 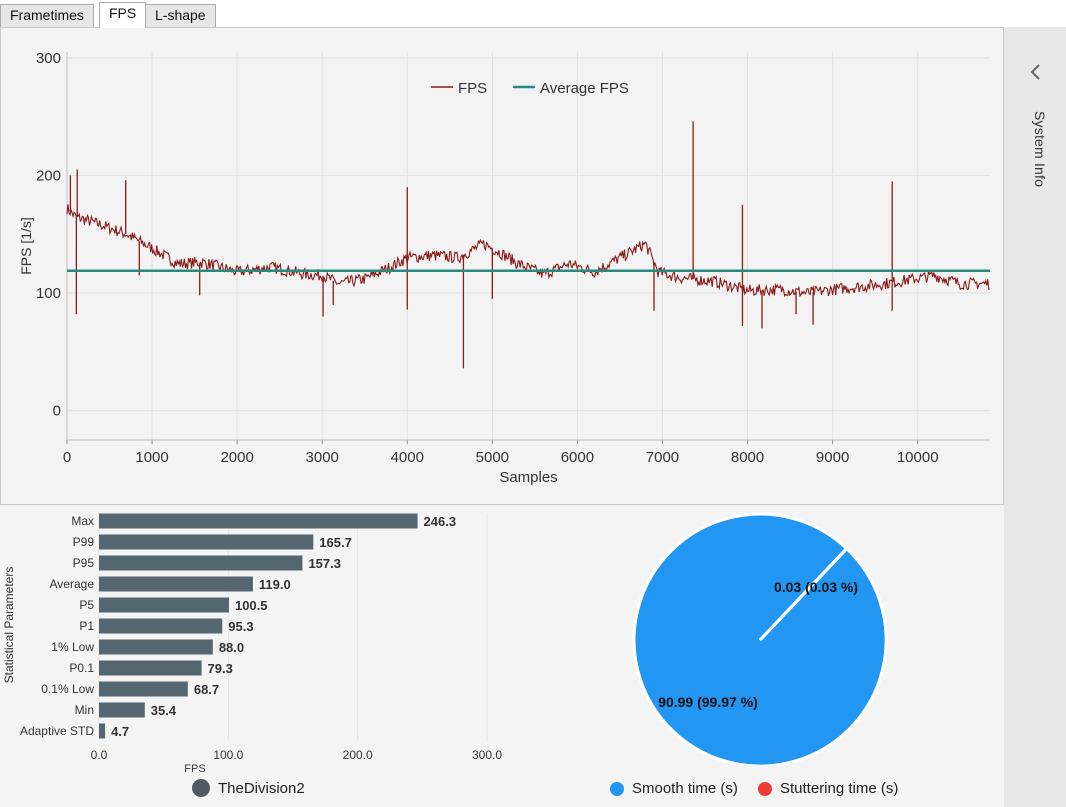 What do you see at coordinates (533, 14) in the screenshot?
I see `tab-bar: Frametimes FPS L-shape` at bounding box center [533, 14].